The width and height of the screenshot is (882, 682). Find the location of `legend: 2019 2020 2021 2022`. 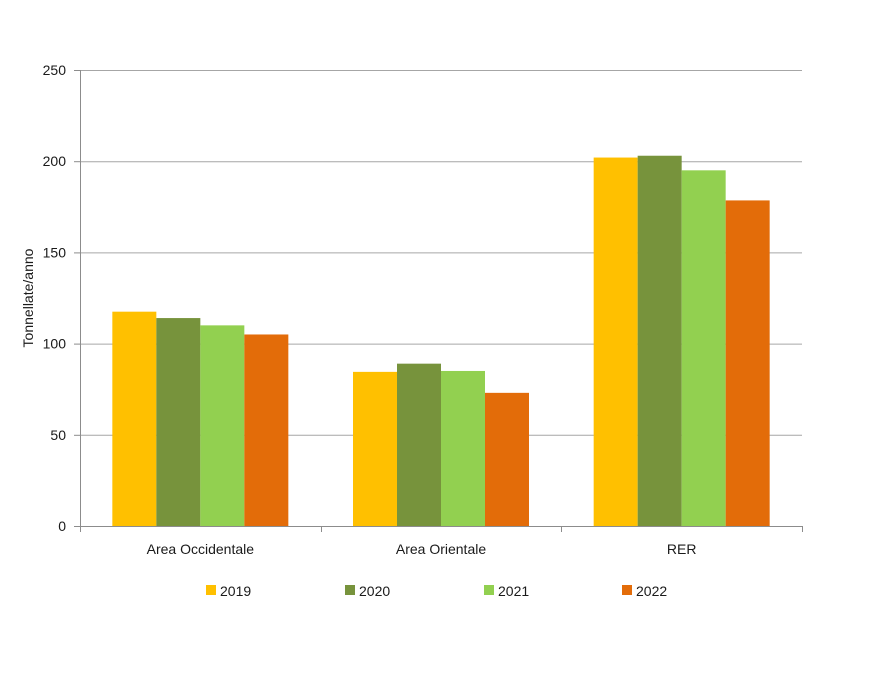

legend: 2019 2020 2021 2022 is located at coordinates (436, 591).